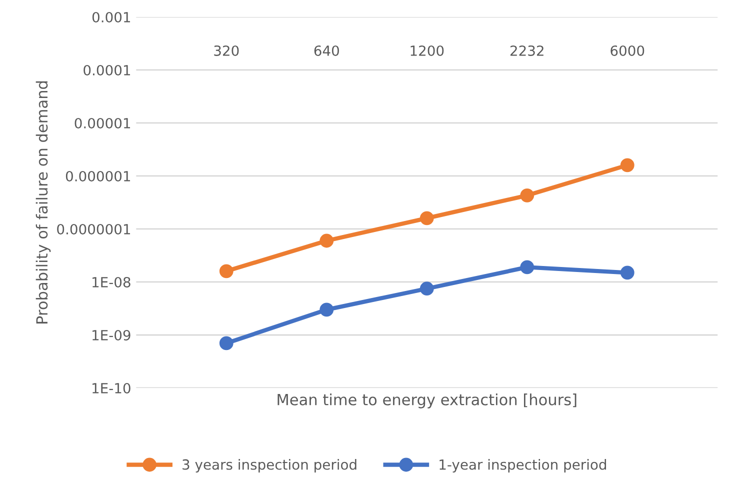  Describe the element at coordinates (269, 465) in the screenshot. I see `legend-label: 3 years inspection period` at that location.